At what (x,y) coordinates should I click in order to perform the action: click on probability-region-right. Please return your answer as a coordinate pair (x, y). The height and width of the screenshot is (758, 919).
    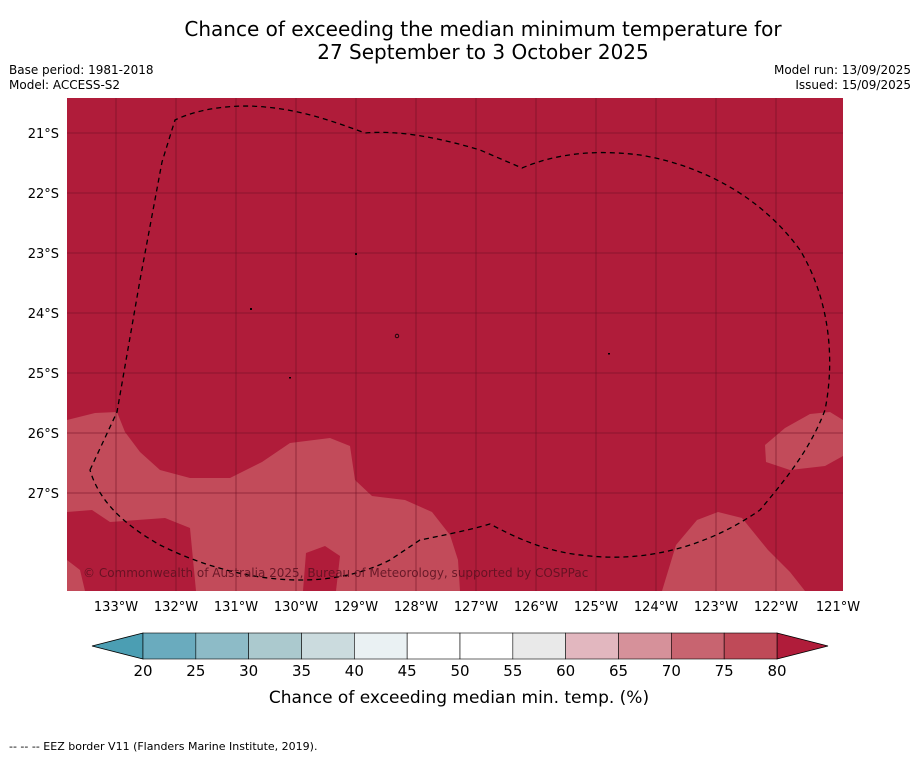
    Looking at the image, I should click on (804, 441).